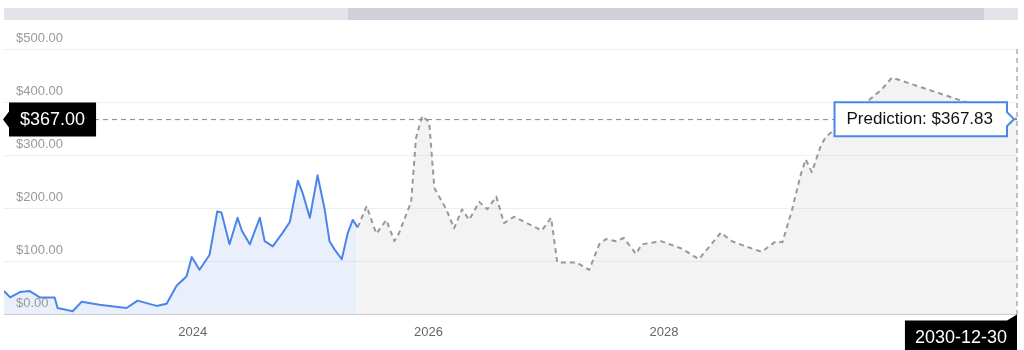 This screenshot has height=350, width=1024. Describe the element at coordinates (39, 144) in the screenshot. I see `y-tick-label: $300.00` at that location.